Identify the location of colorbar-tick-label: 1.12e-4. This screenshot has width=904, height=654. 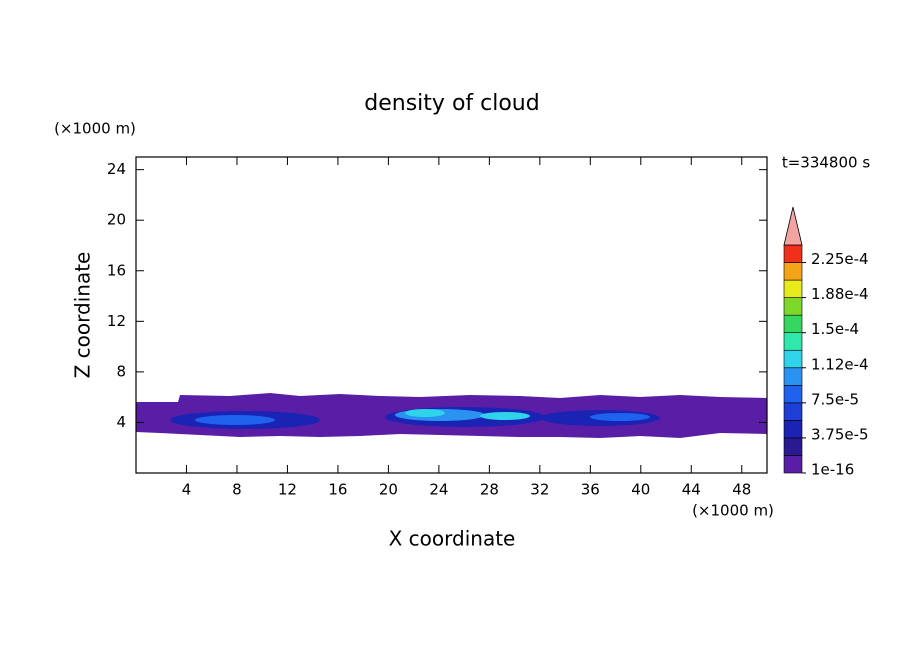
(840, 364).